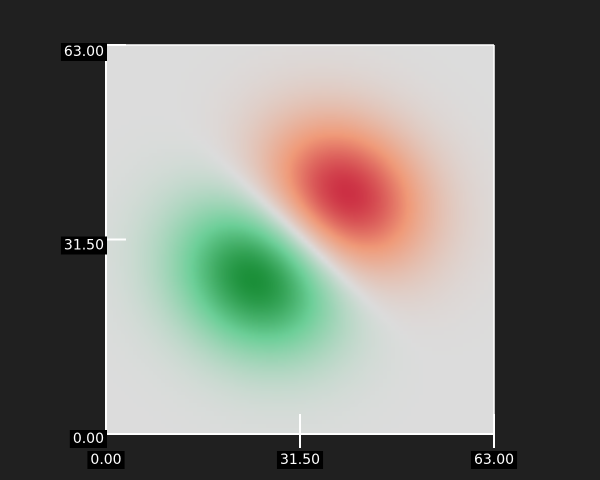 The image size is (600, 480). I want to click on x-tick-label: 0.00, so click(106, 460).